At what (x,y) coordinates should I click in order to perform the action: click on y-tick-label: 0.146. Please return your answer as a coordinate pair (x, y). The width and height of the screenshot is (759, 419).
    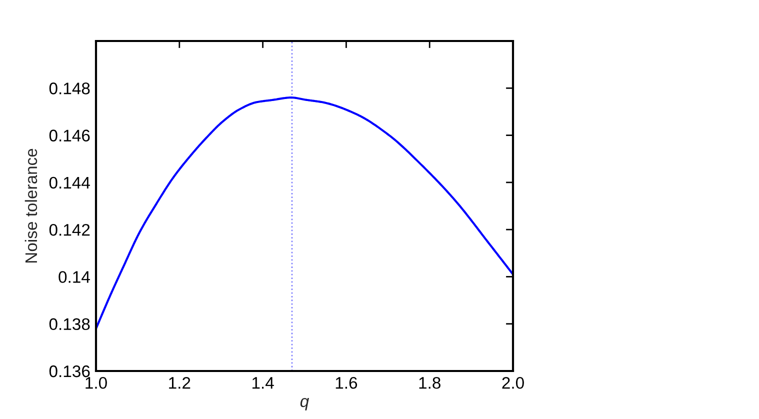
    Looking at the image, I should click on (69, 136).